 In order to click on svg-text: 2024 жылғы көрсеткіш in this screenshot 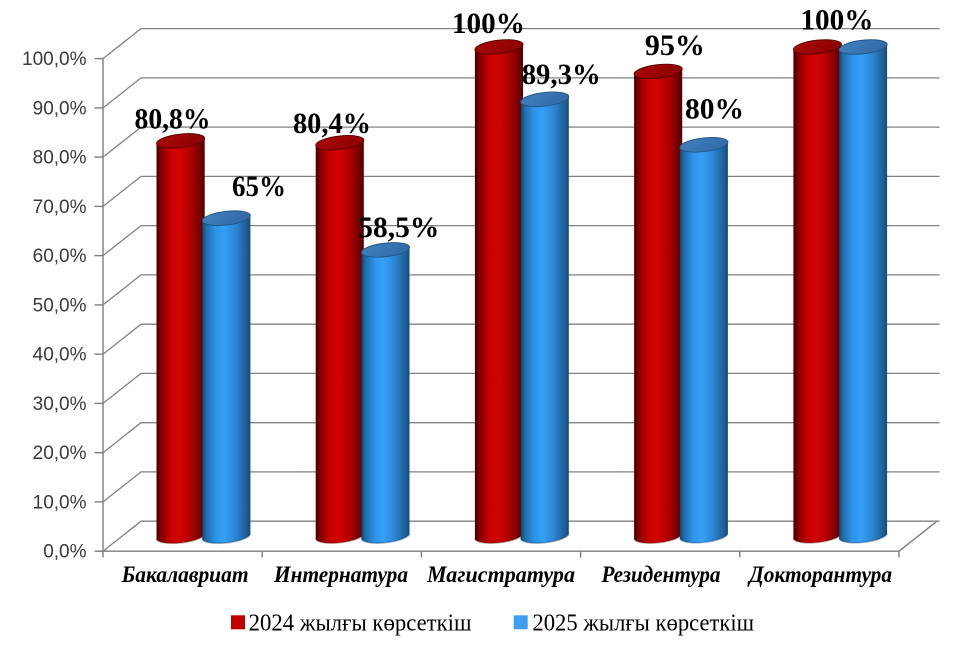, I will do `click(360, 623)`.